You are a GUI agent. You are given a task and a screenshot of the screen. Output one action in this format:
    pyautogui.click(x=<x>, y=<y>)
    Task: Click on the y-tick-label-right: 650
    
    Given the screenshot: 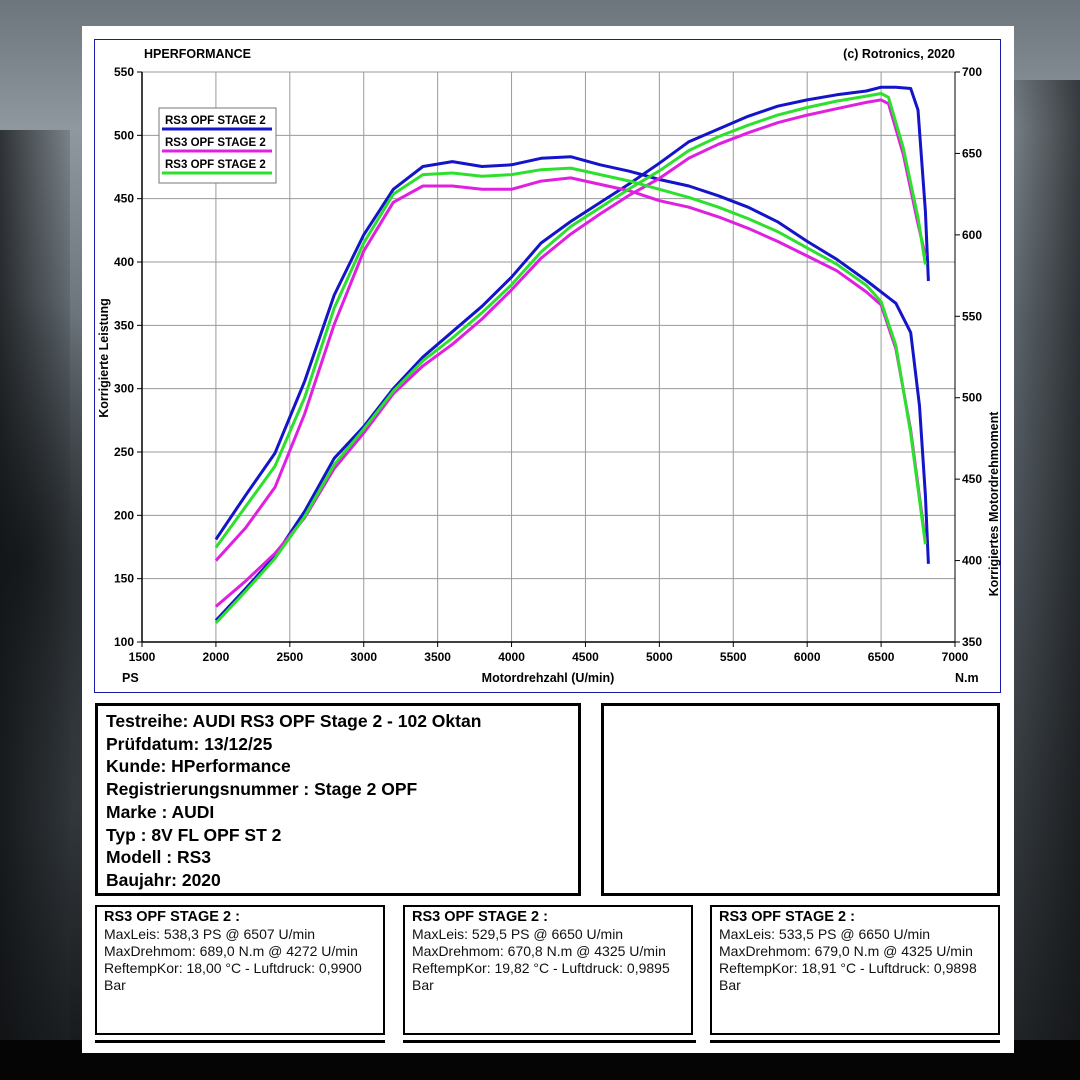 What is the action you would take?
    pyautogui.click(x=972, y=153)
    